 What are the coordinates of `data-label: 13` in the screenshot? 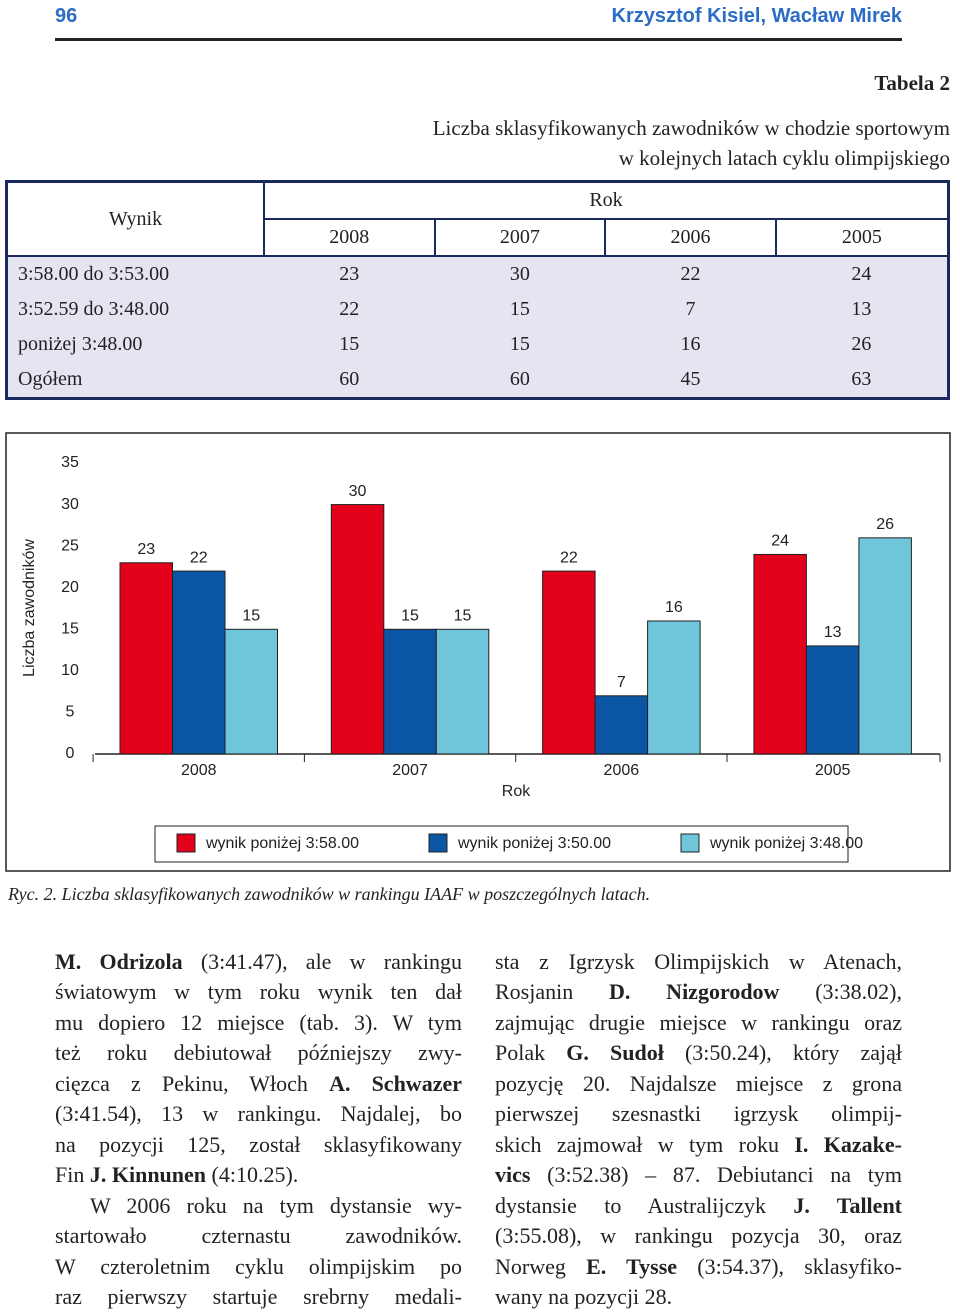 It's located at (833, 632).